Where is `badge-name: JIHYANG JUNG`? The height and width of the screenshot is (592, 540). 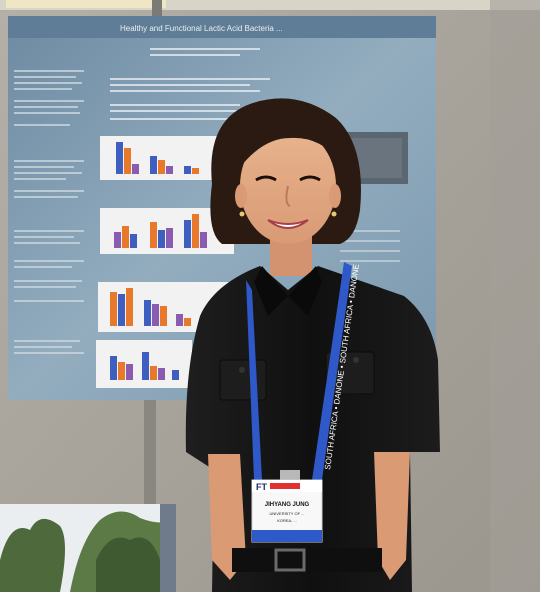
badge-name: JIHYANG JUNG is located at coordinates (287, 505).